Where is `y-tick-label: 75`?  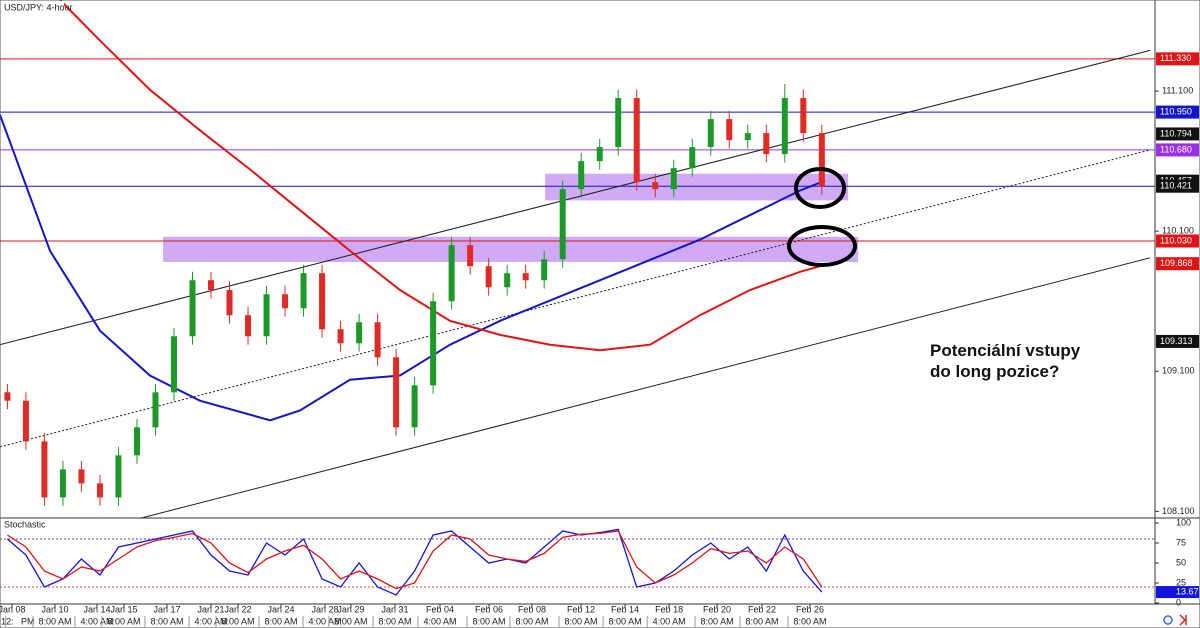 y-tick-label: 75 is located at coordinates (1181, 542).